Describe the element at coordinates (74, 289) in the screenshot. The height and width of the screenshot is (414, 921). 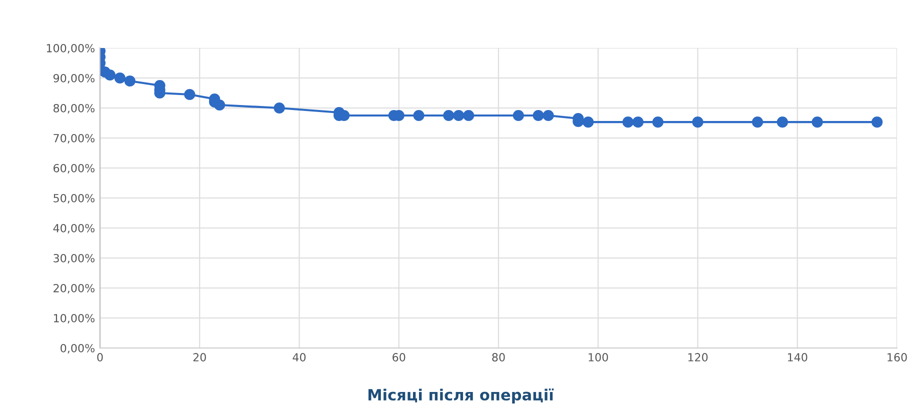
I see `y-tick-label: 20,00%` at that location.